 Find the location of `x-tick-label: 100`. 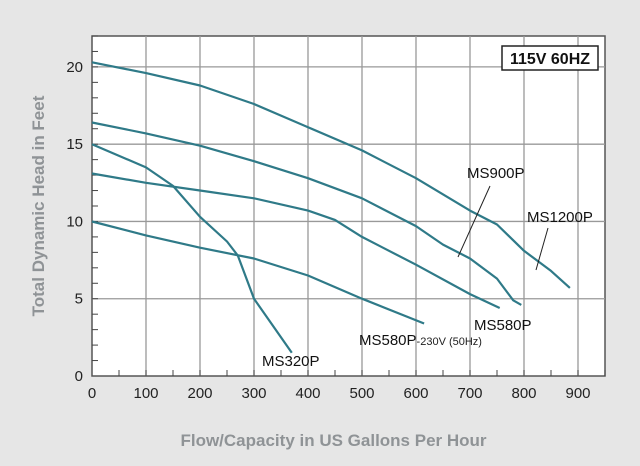

x-tick-label: 100 is located at coordinates (145, 393).